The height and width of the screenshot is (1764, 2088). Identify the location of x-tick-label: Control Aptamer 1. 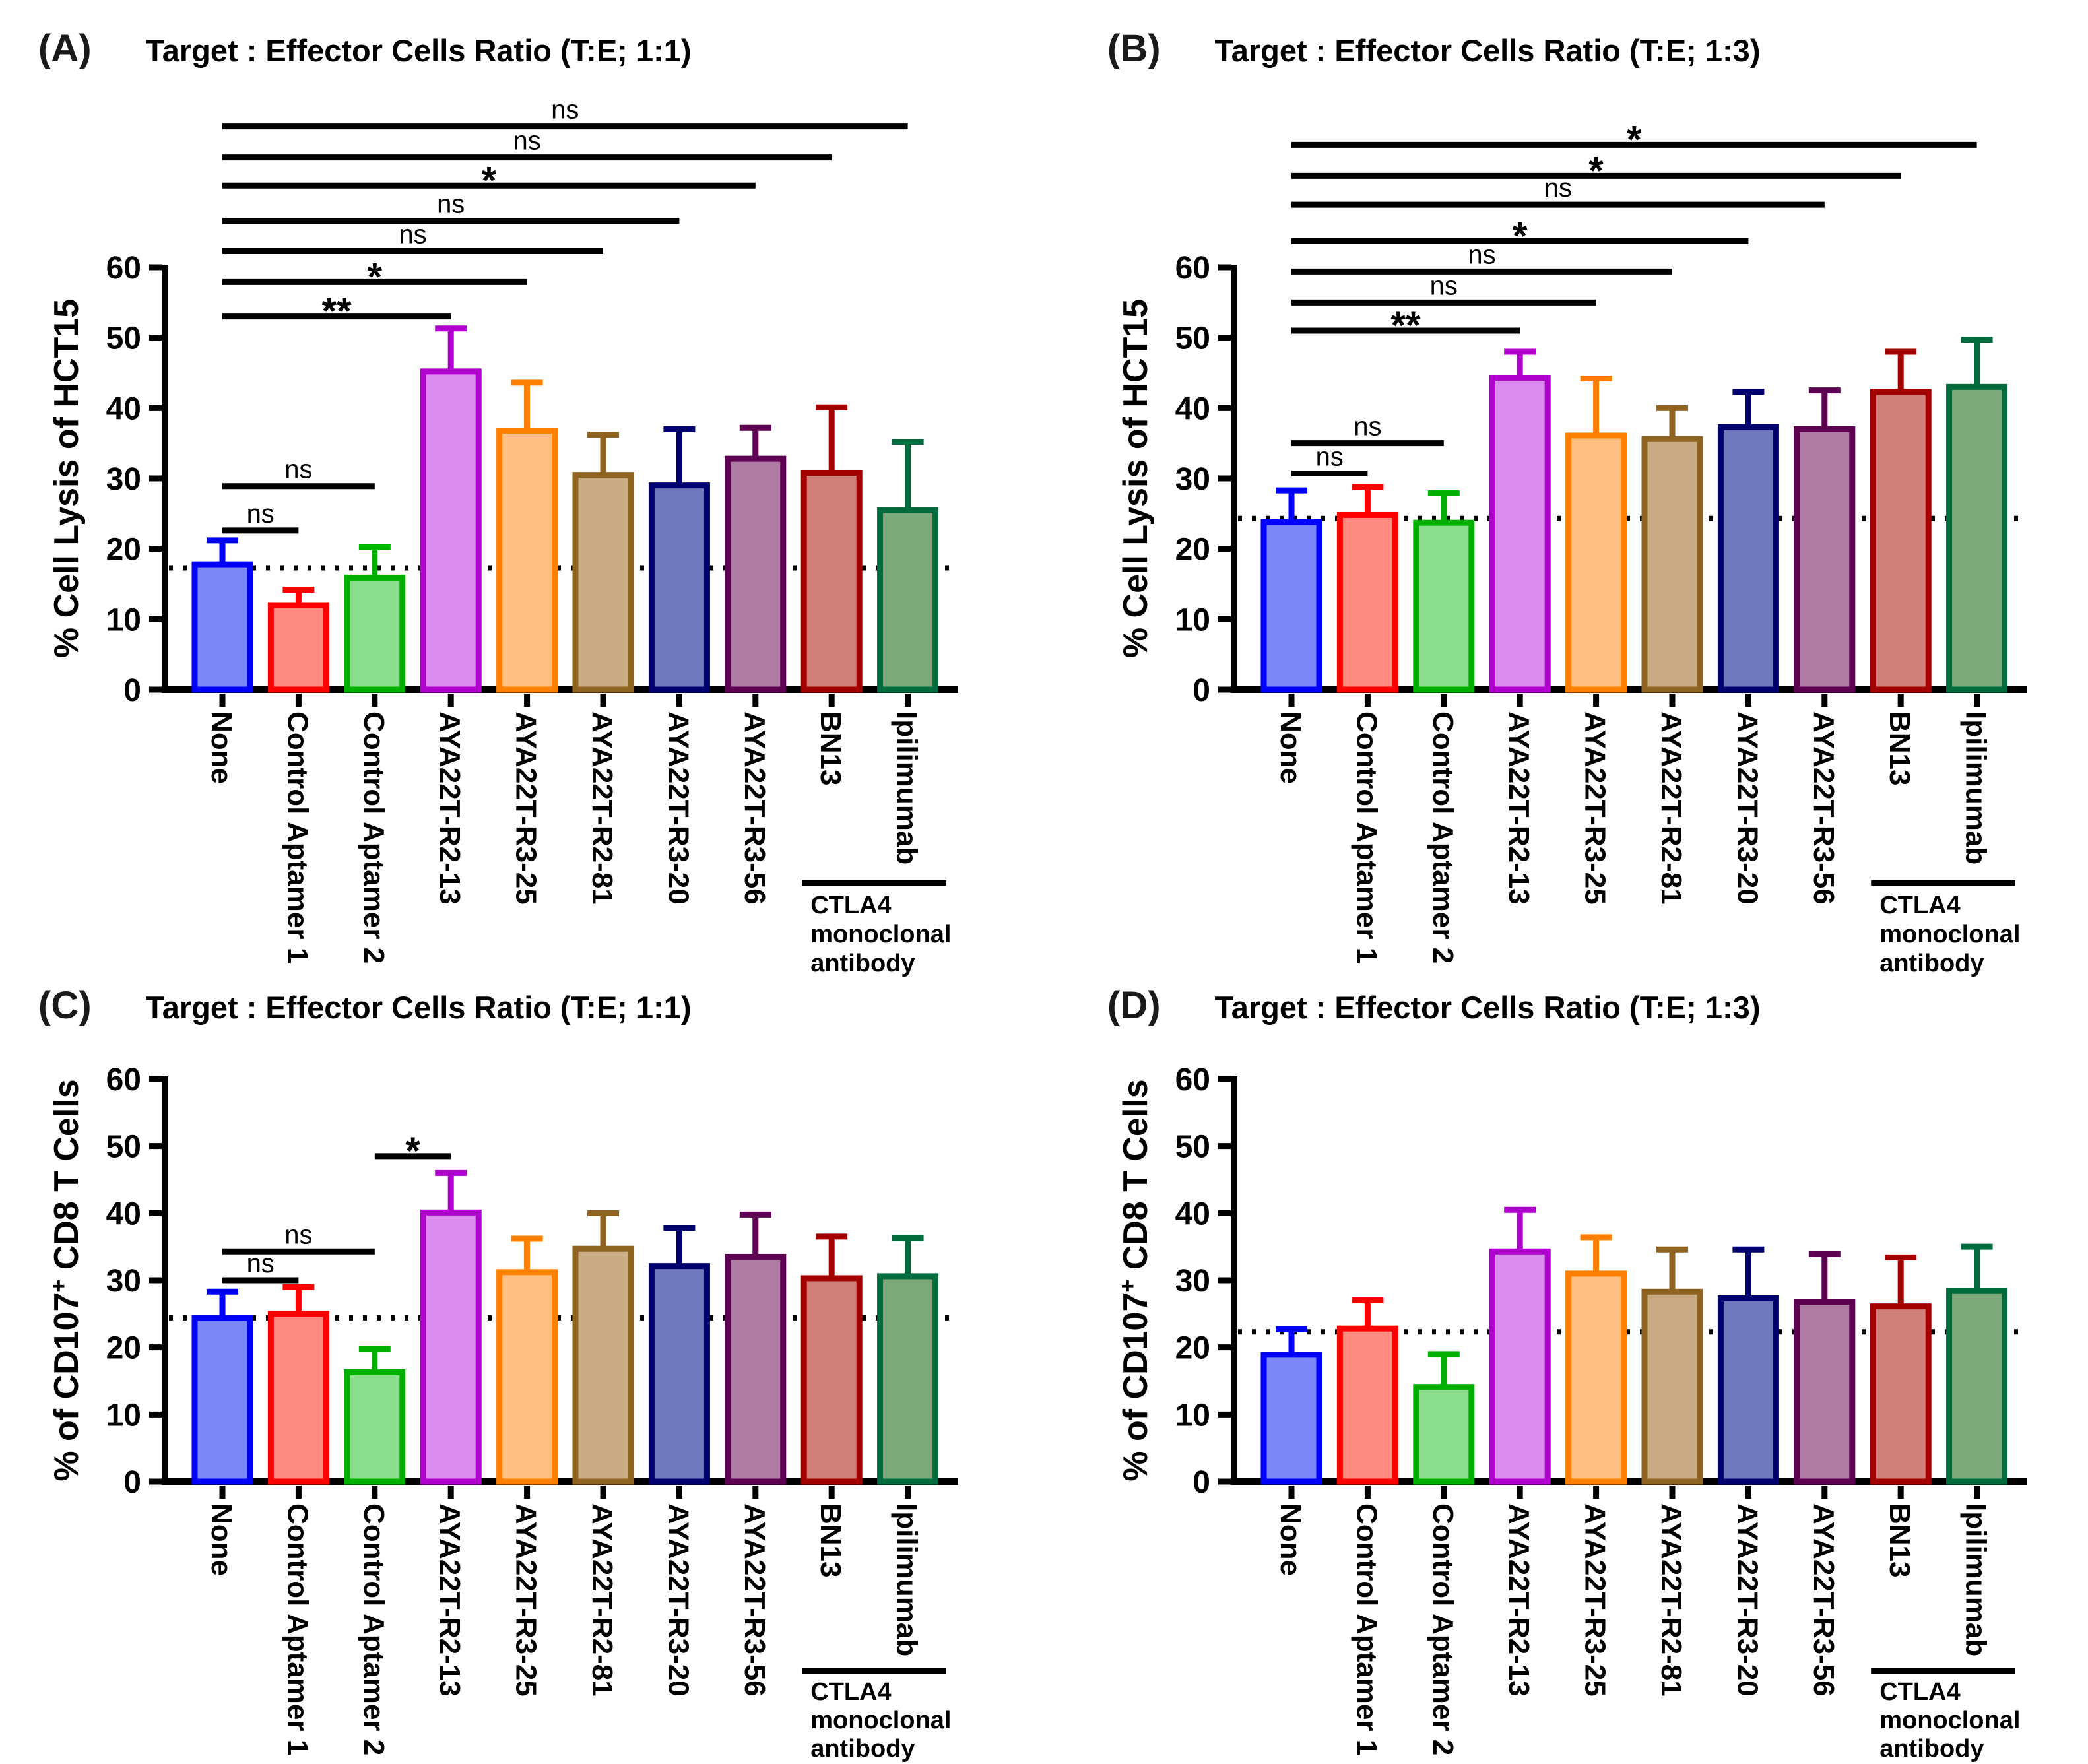
(297, 837).